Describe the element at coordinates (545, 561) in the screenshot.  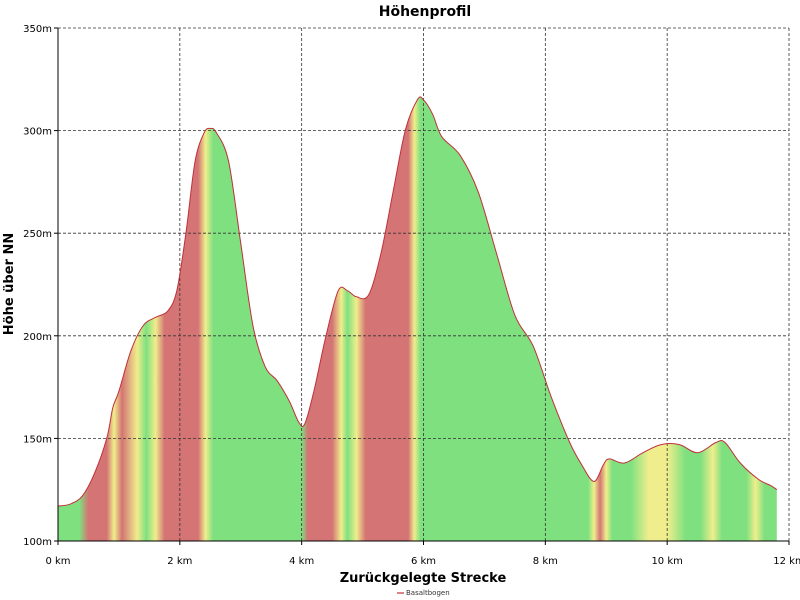
I see `x-tick-label: 8 km` at that location.